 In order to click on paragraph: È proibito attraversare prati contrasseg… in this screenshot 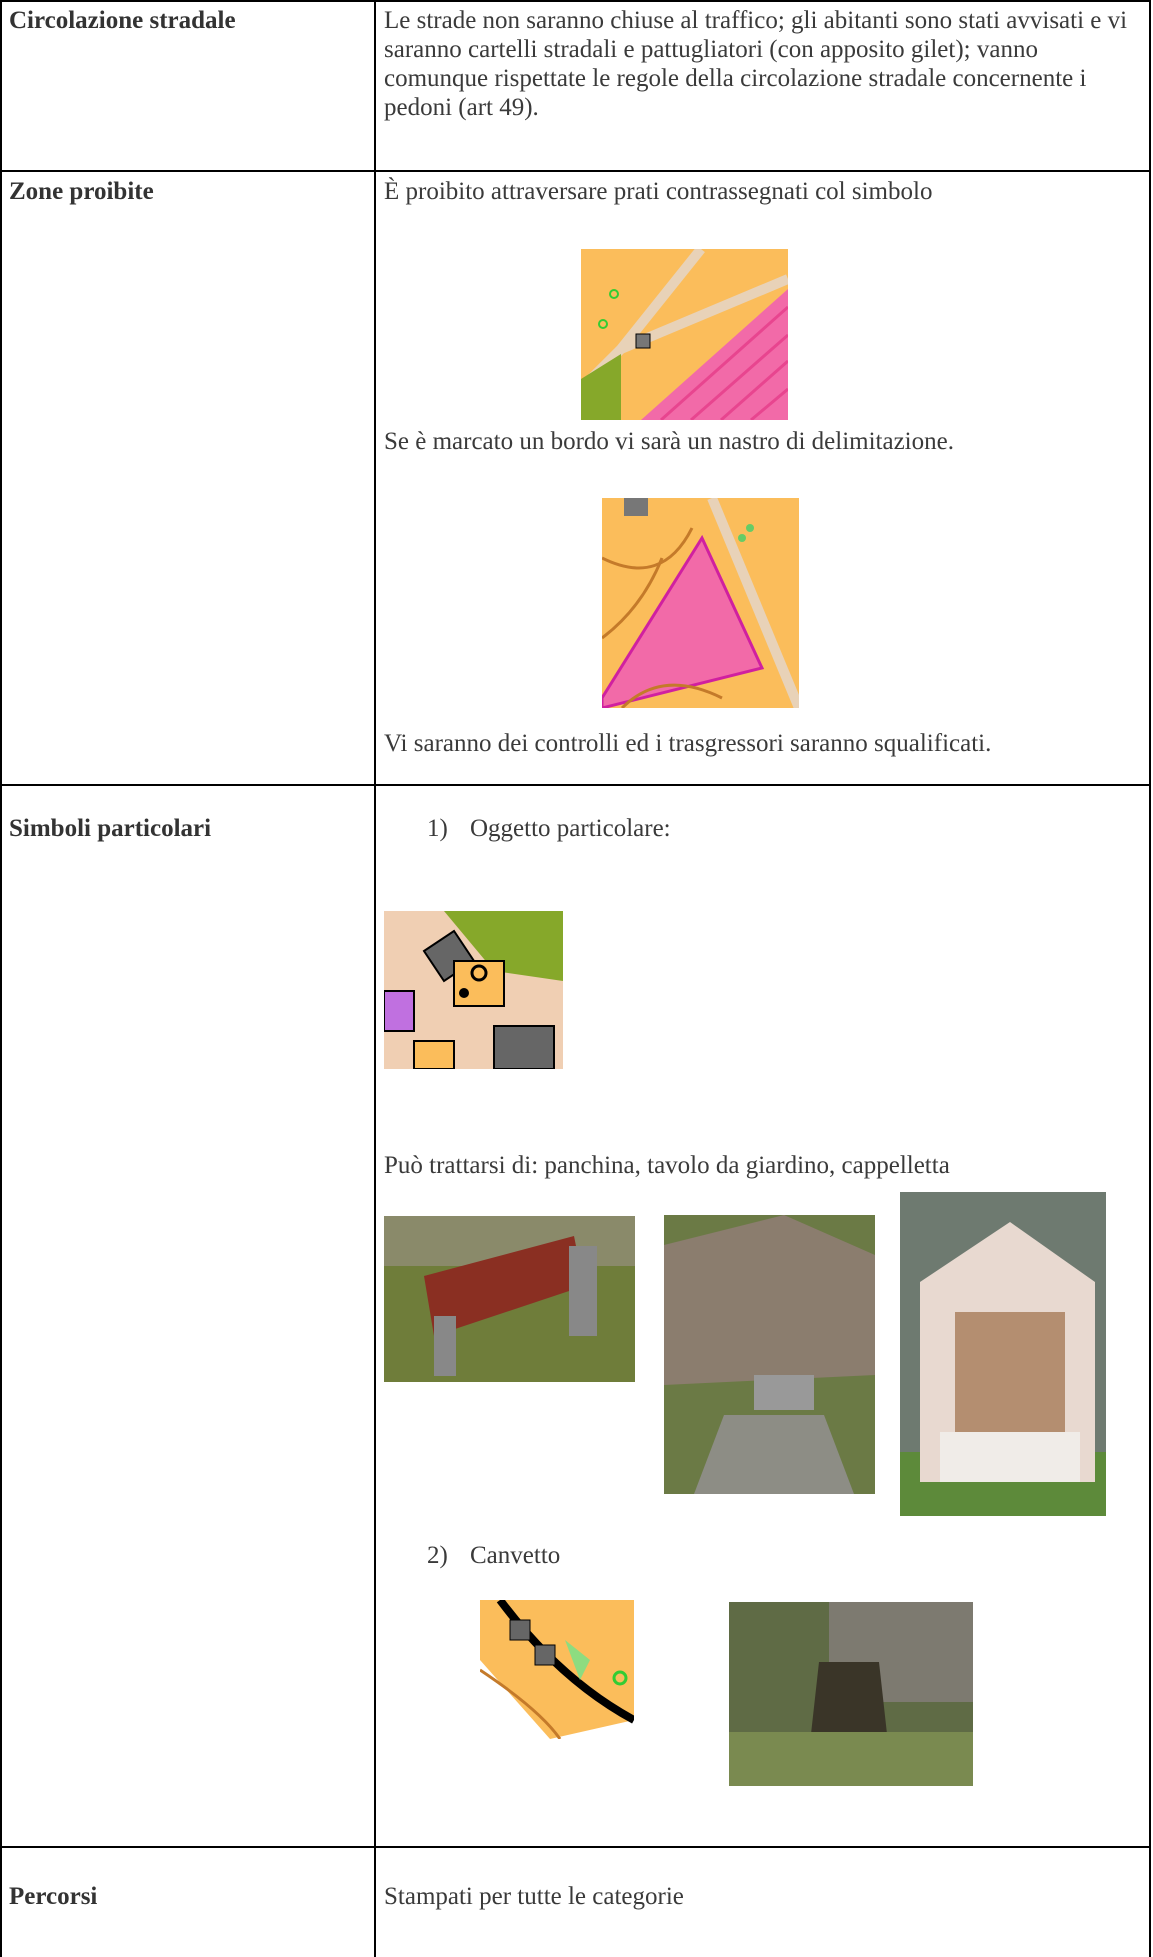, I will do `click(658, 191)`.